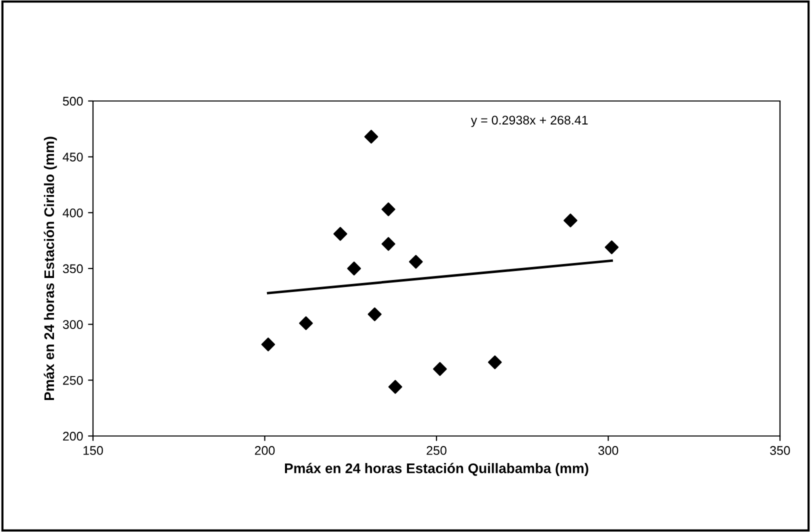 The width and height of the screenshot is (811, 532). I want to click on x-tick-label: 300, so click(608, 450).